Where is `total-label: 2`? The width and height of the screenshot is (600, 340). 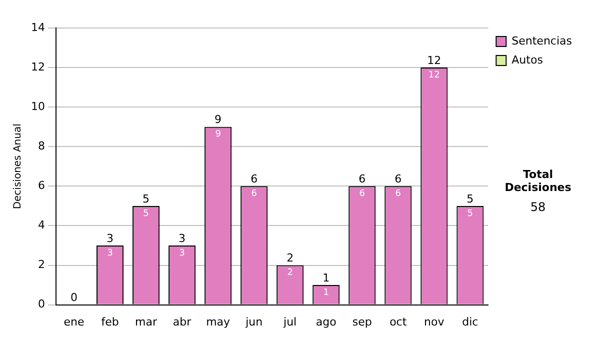 total-label: 2 is located at coordinates (290, 258).